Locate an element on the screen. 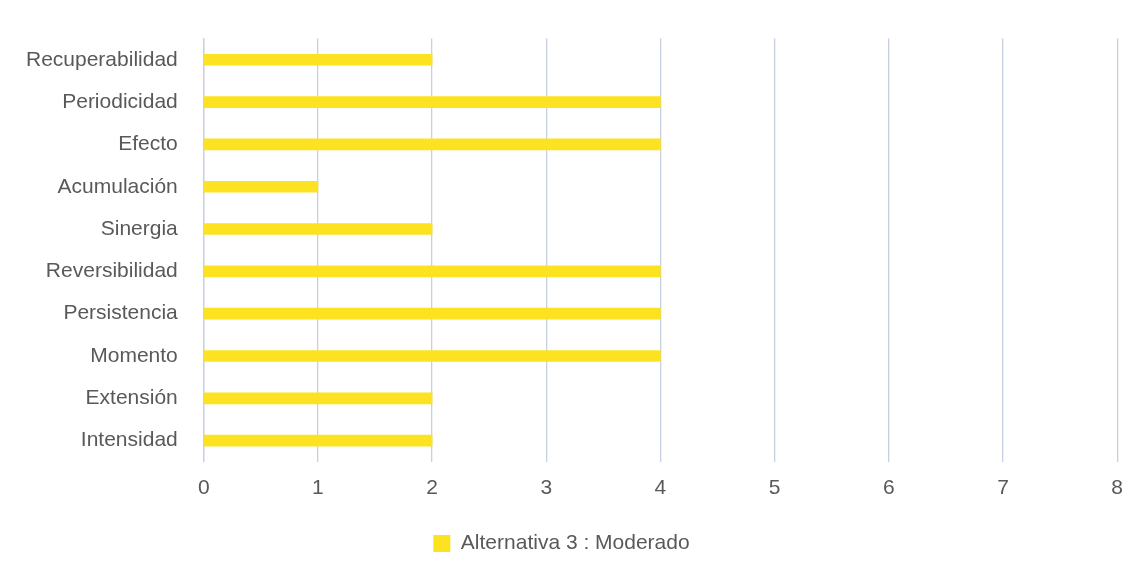 Image resolution: width=1137 pixels, height=568 pixels. y-tick-label: Recuperabilidad is located at coordinates (101, 58).